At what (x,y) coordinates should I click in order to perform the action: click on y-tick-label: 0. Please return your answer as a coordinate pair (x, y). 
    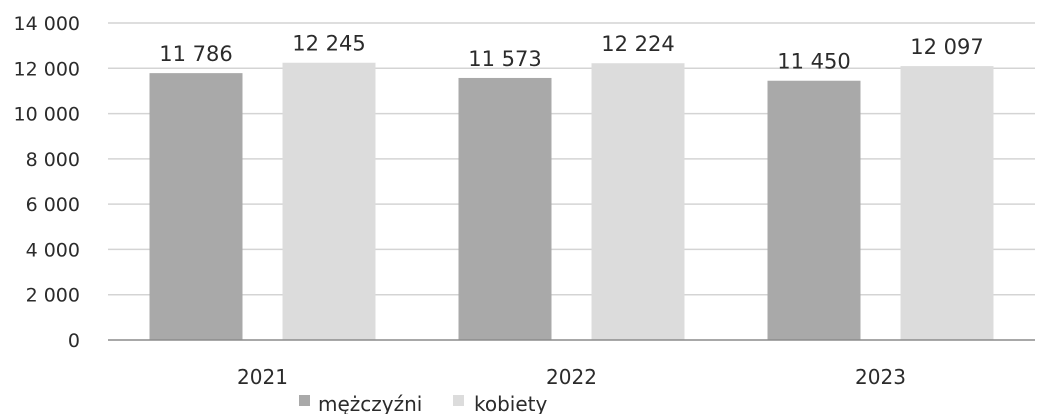
    Looking at the image, I should click on (74, 341).